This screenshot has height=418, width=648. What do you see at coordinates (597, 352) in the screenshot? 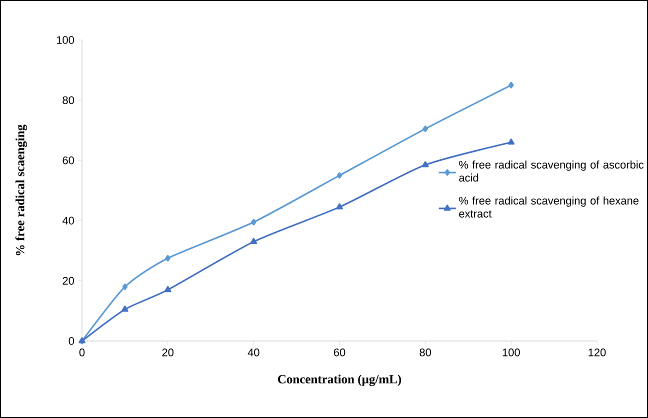
I see `x-tick-label: 120` at bounding box center [597, 352].